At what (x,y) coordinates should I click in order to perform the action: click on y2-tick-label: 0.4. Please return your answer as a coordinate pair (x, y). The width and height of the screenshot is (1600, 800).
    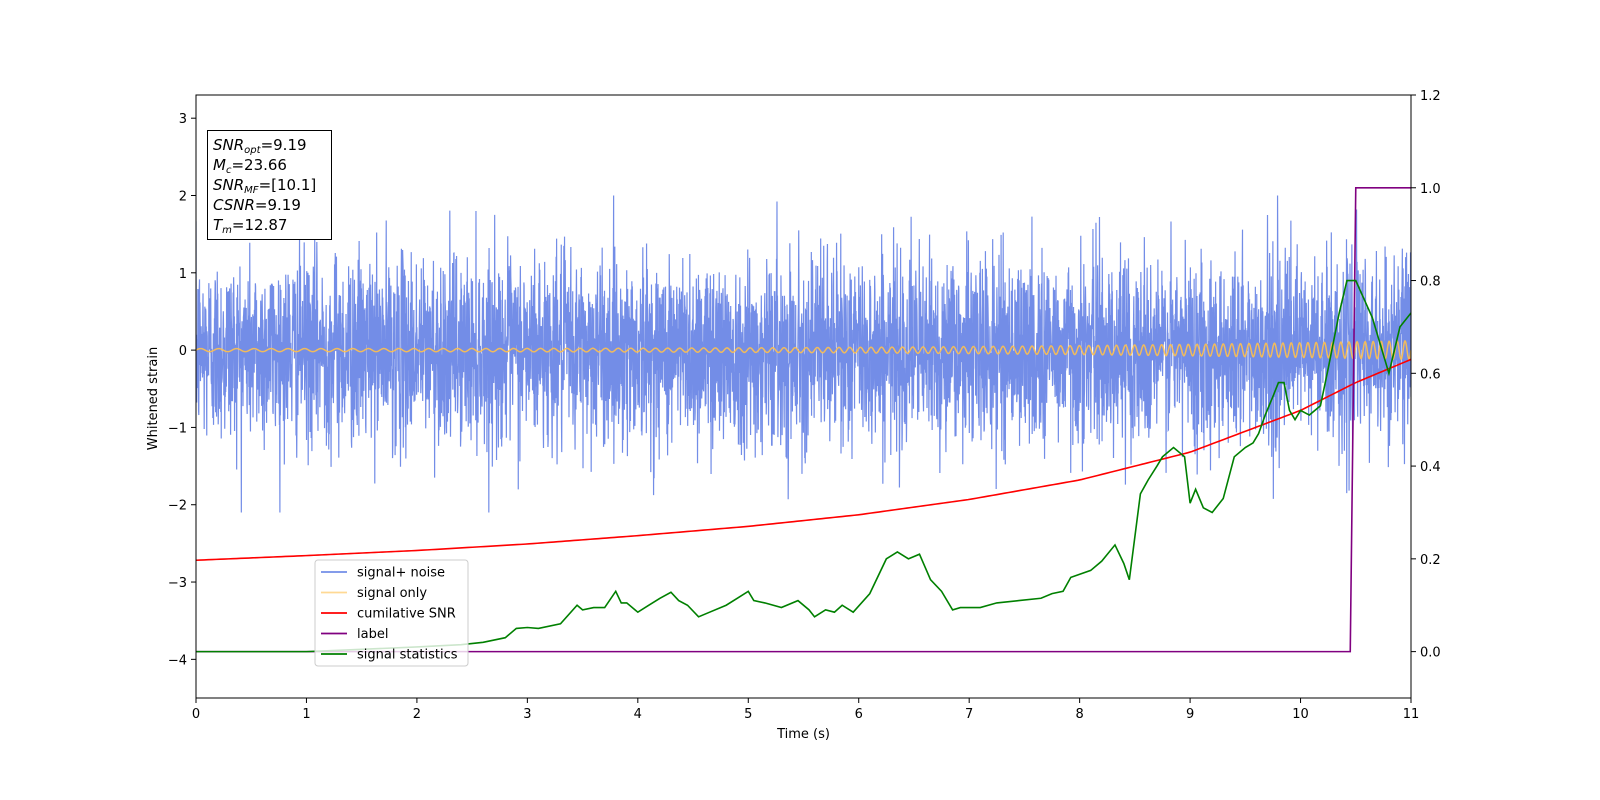
    Looking at the image, I should click on (1430, 467).